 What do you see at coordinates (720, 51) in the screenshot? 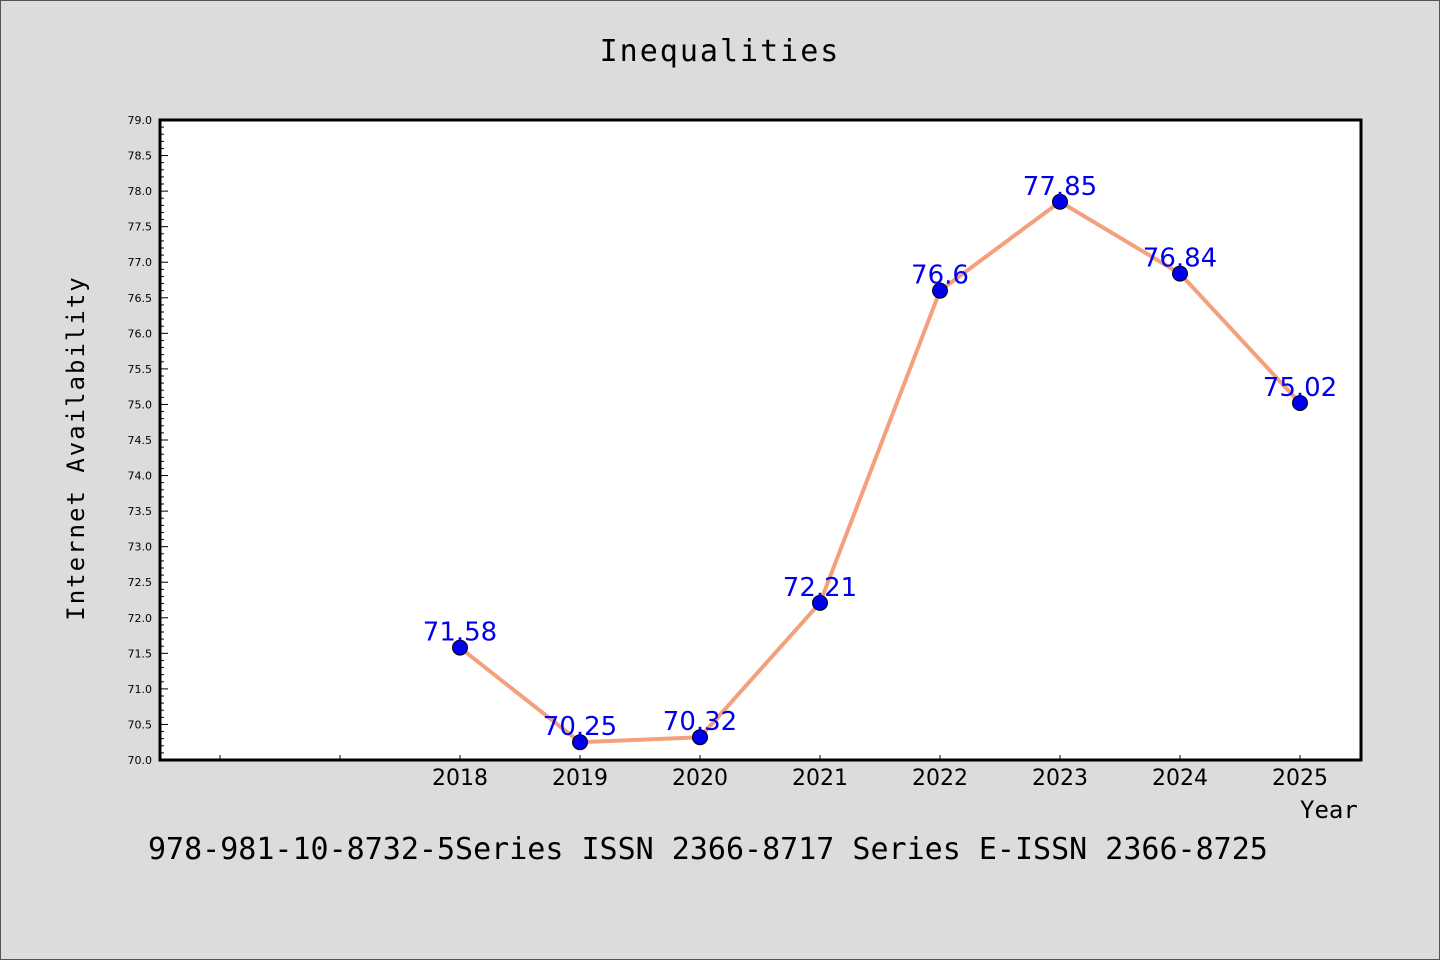
I see `chart-title: Inequalities` at bounding box center [720, 51].